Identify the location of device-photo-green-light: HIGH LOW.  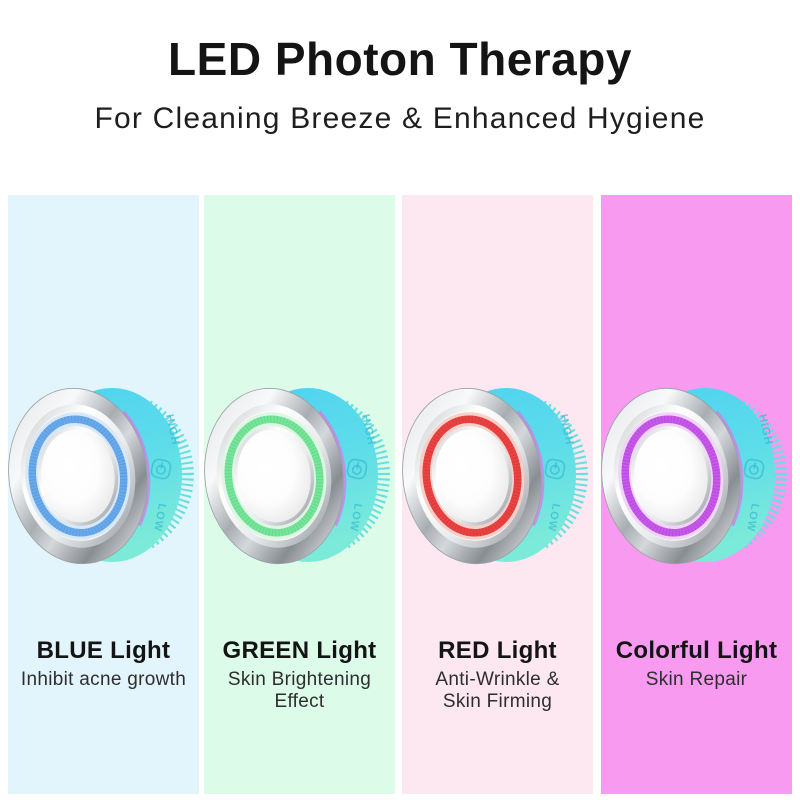
(299, 477).